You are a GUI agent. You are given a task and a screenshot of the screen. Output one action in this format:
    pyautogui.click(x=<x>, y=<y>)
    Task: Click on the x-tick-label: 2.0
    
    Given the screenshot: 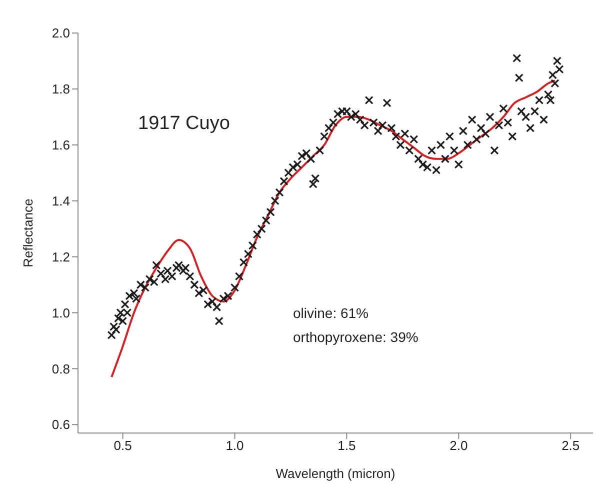 What is the action you would take?
    pyautogui.click(x=459, y=446)
    